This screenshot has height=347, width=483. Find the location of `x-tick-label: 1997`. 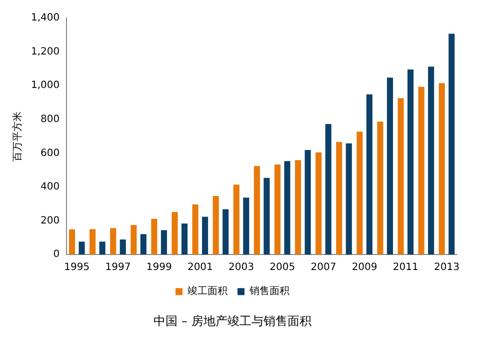

x-tick-label: 1997 is located at coordinates (118, 268).